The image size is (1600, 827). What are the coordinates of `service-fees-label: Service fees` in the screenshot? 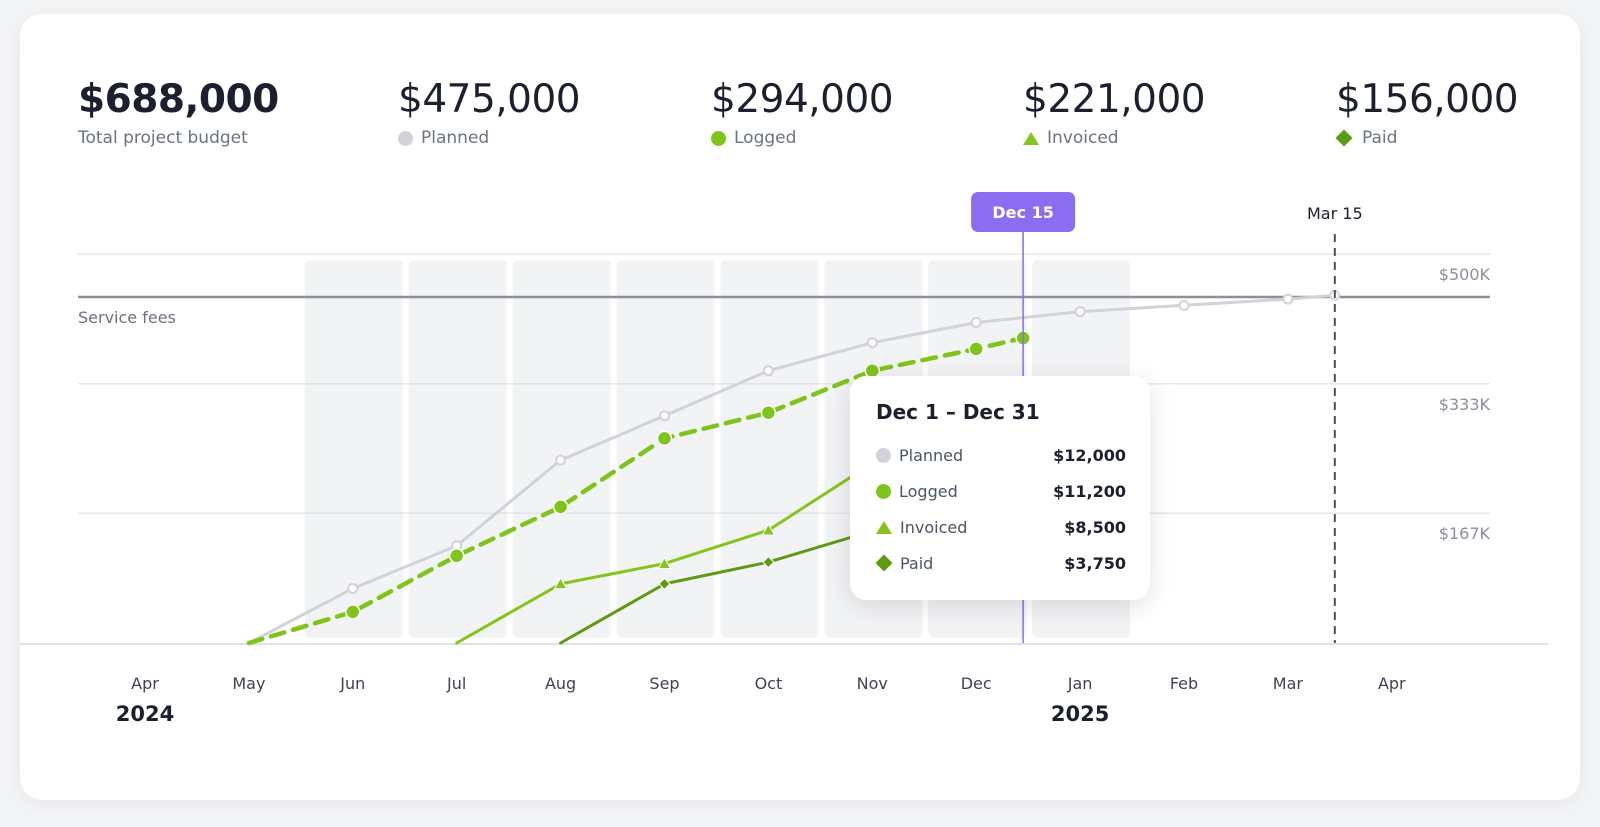 It's located at (127, 317).